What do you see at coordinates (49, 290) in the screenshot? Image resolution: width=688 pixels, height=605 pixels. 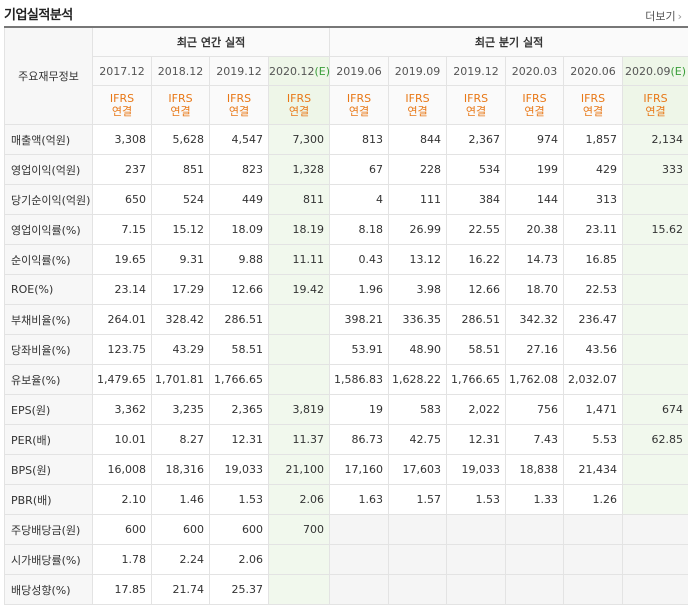 I see `row-label: ROE(%)` at bounding box center [49, 290].